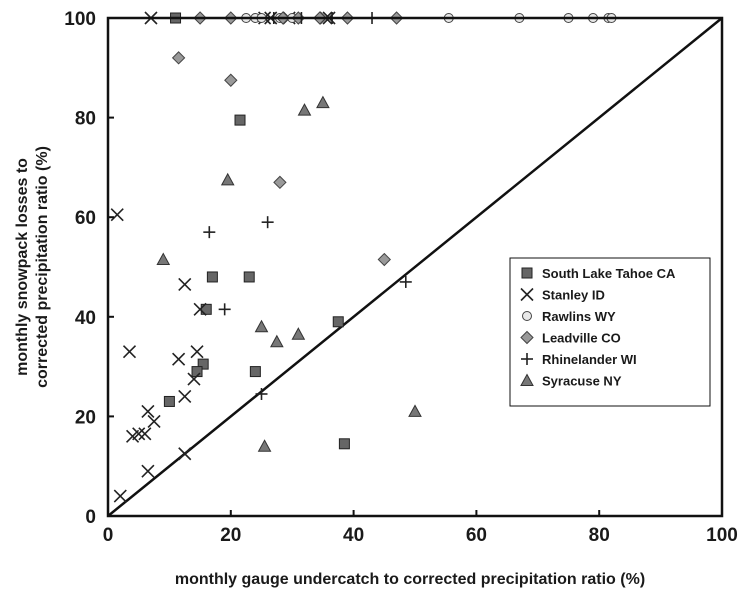 The height and width of the screenshot is (590, 752). I want to click on x-tick-label: 100, so click(722, 535).